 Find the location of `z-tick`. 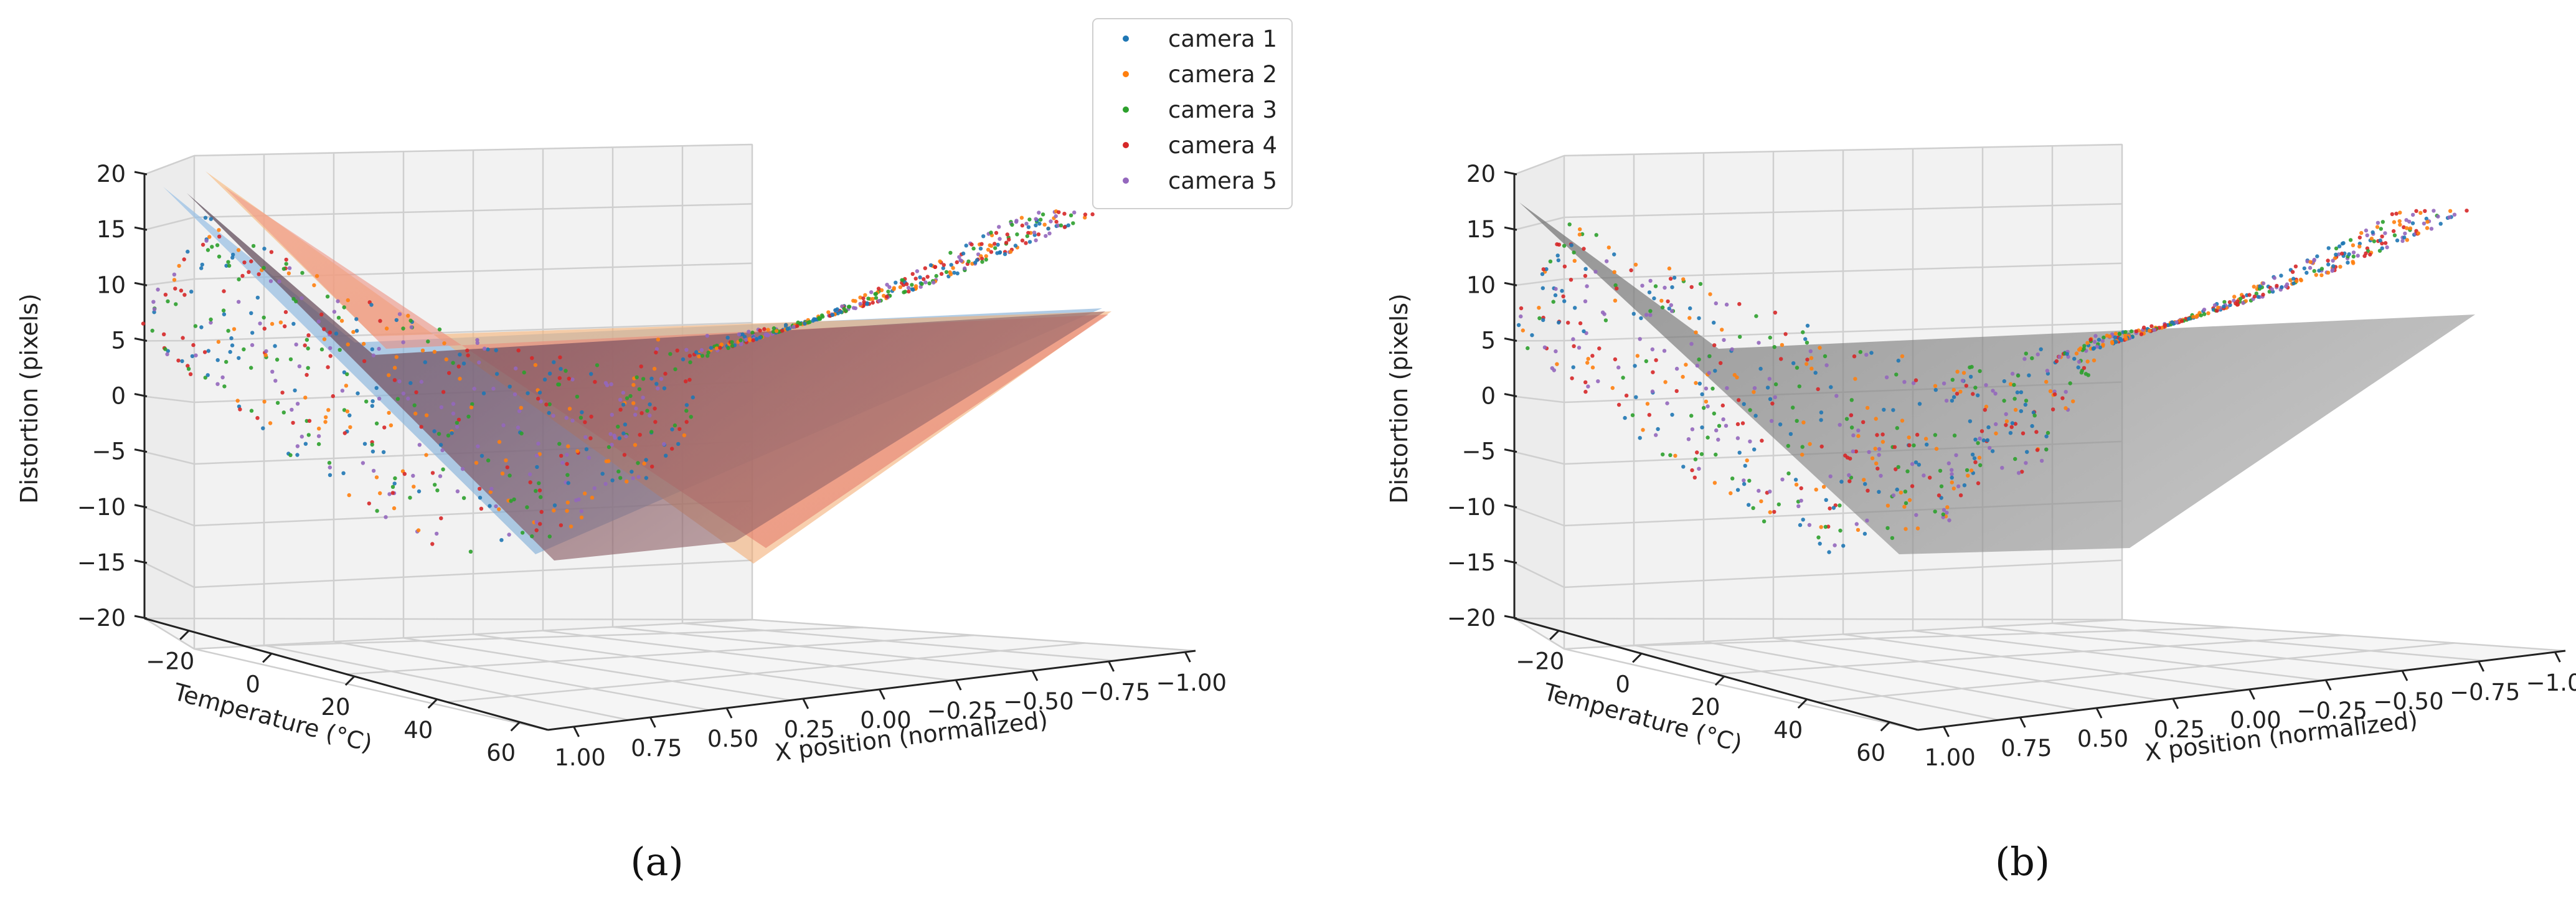

z-tick is located at coordinates (141, 228).